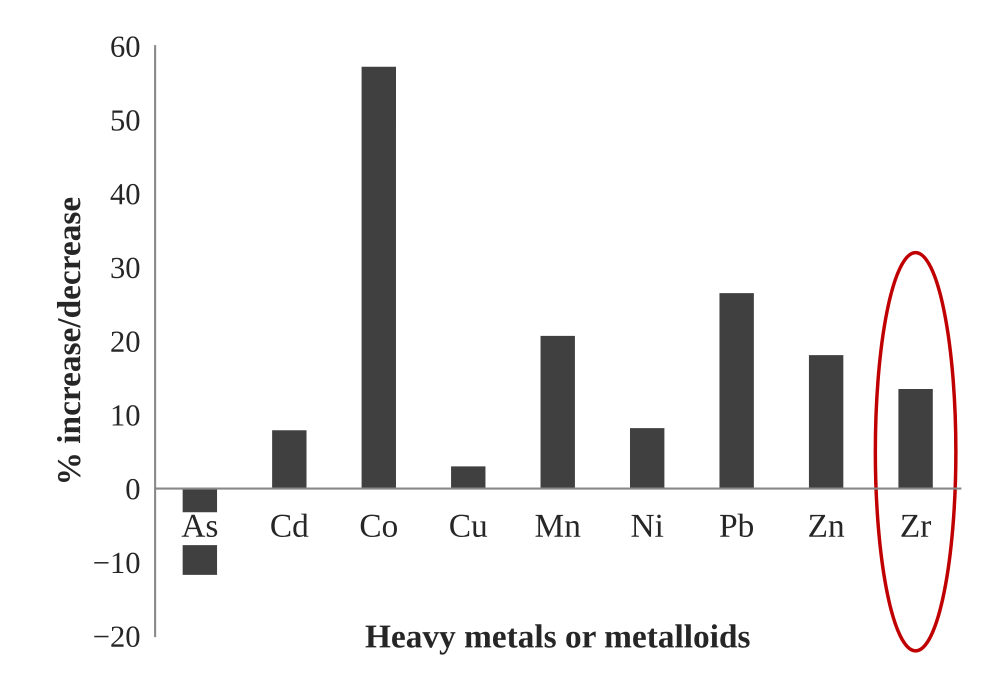 This screenshot has width=988, height=699. I want to click on x-tick-label: Cd, so click(289, 526).